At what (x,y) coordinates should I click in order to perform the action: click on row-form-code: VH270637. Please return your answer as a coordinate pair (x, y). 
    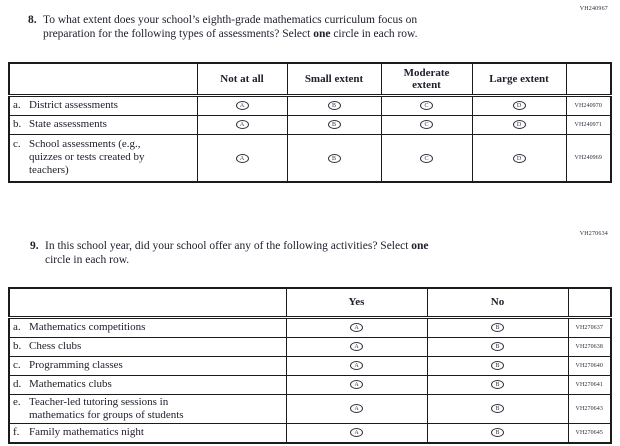
    Looking at the image, I should click on (589, 327).